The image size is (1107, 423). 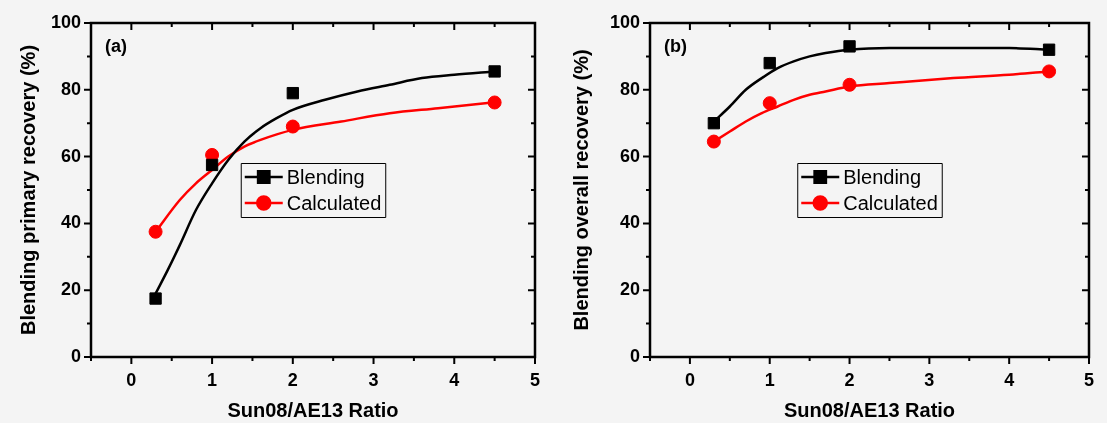 I want to click on y-axis-title: Blending overall recovery (%), so click(x=580, y=190).